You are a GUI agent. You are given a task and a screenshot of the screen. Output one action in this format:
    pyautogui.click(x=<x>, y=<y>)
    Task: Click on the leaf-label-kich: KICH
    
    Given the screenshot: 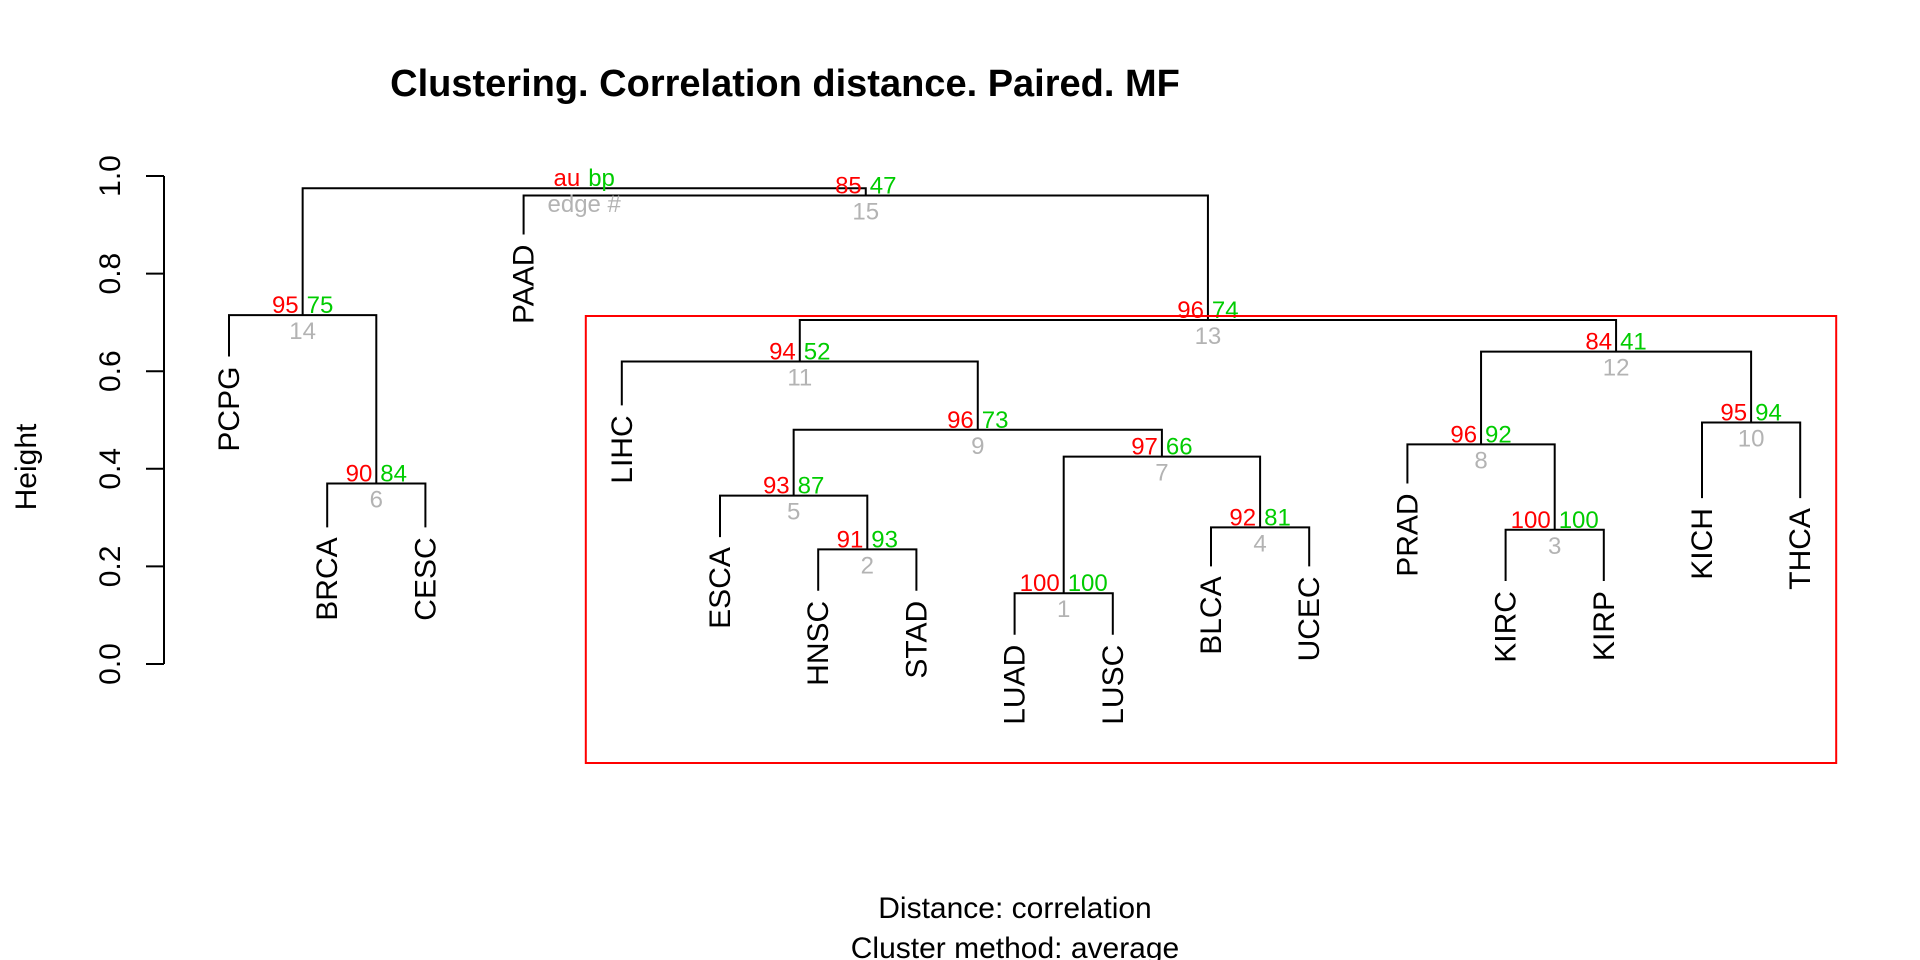 What is the action you would take?
    pyautogui.click(x=1702, y=544)
    